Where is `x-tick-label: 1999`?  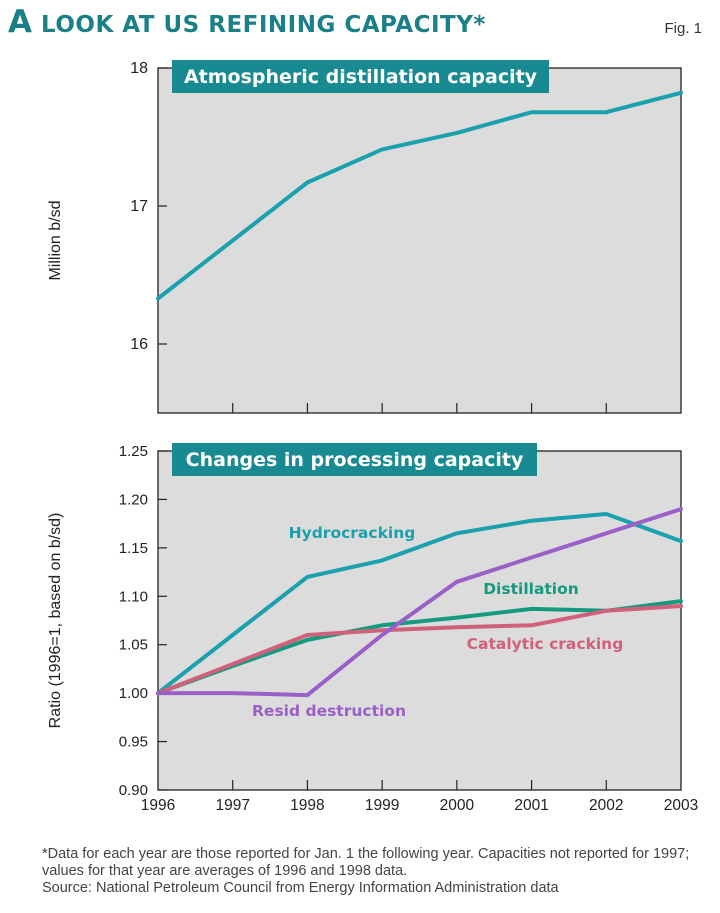
x-tick-label: 1999 is located at coordinates (382, 805).